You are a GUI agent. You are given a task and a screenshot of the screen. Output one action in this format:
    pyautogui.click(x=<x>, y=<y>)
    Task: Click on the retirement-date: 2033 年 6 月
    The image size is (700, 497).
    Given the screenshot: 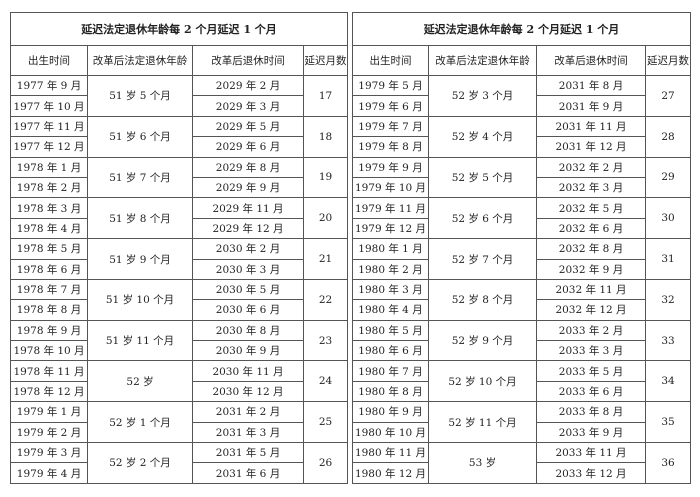 What is the action you would take?
    pyautogui.click(x=591, y=391)
    